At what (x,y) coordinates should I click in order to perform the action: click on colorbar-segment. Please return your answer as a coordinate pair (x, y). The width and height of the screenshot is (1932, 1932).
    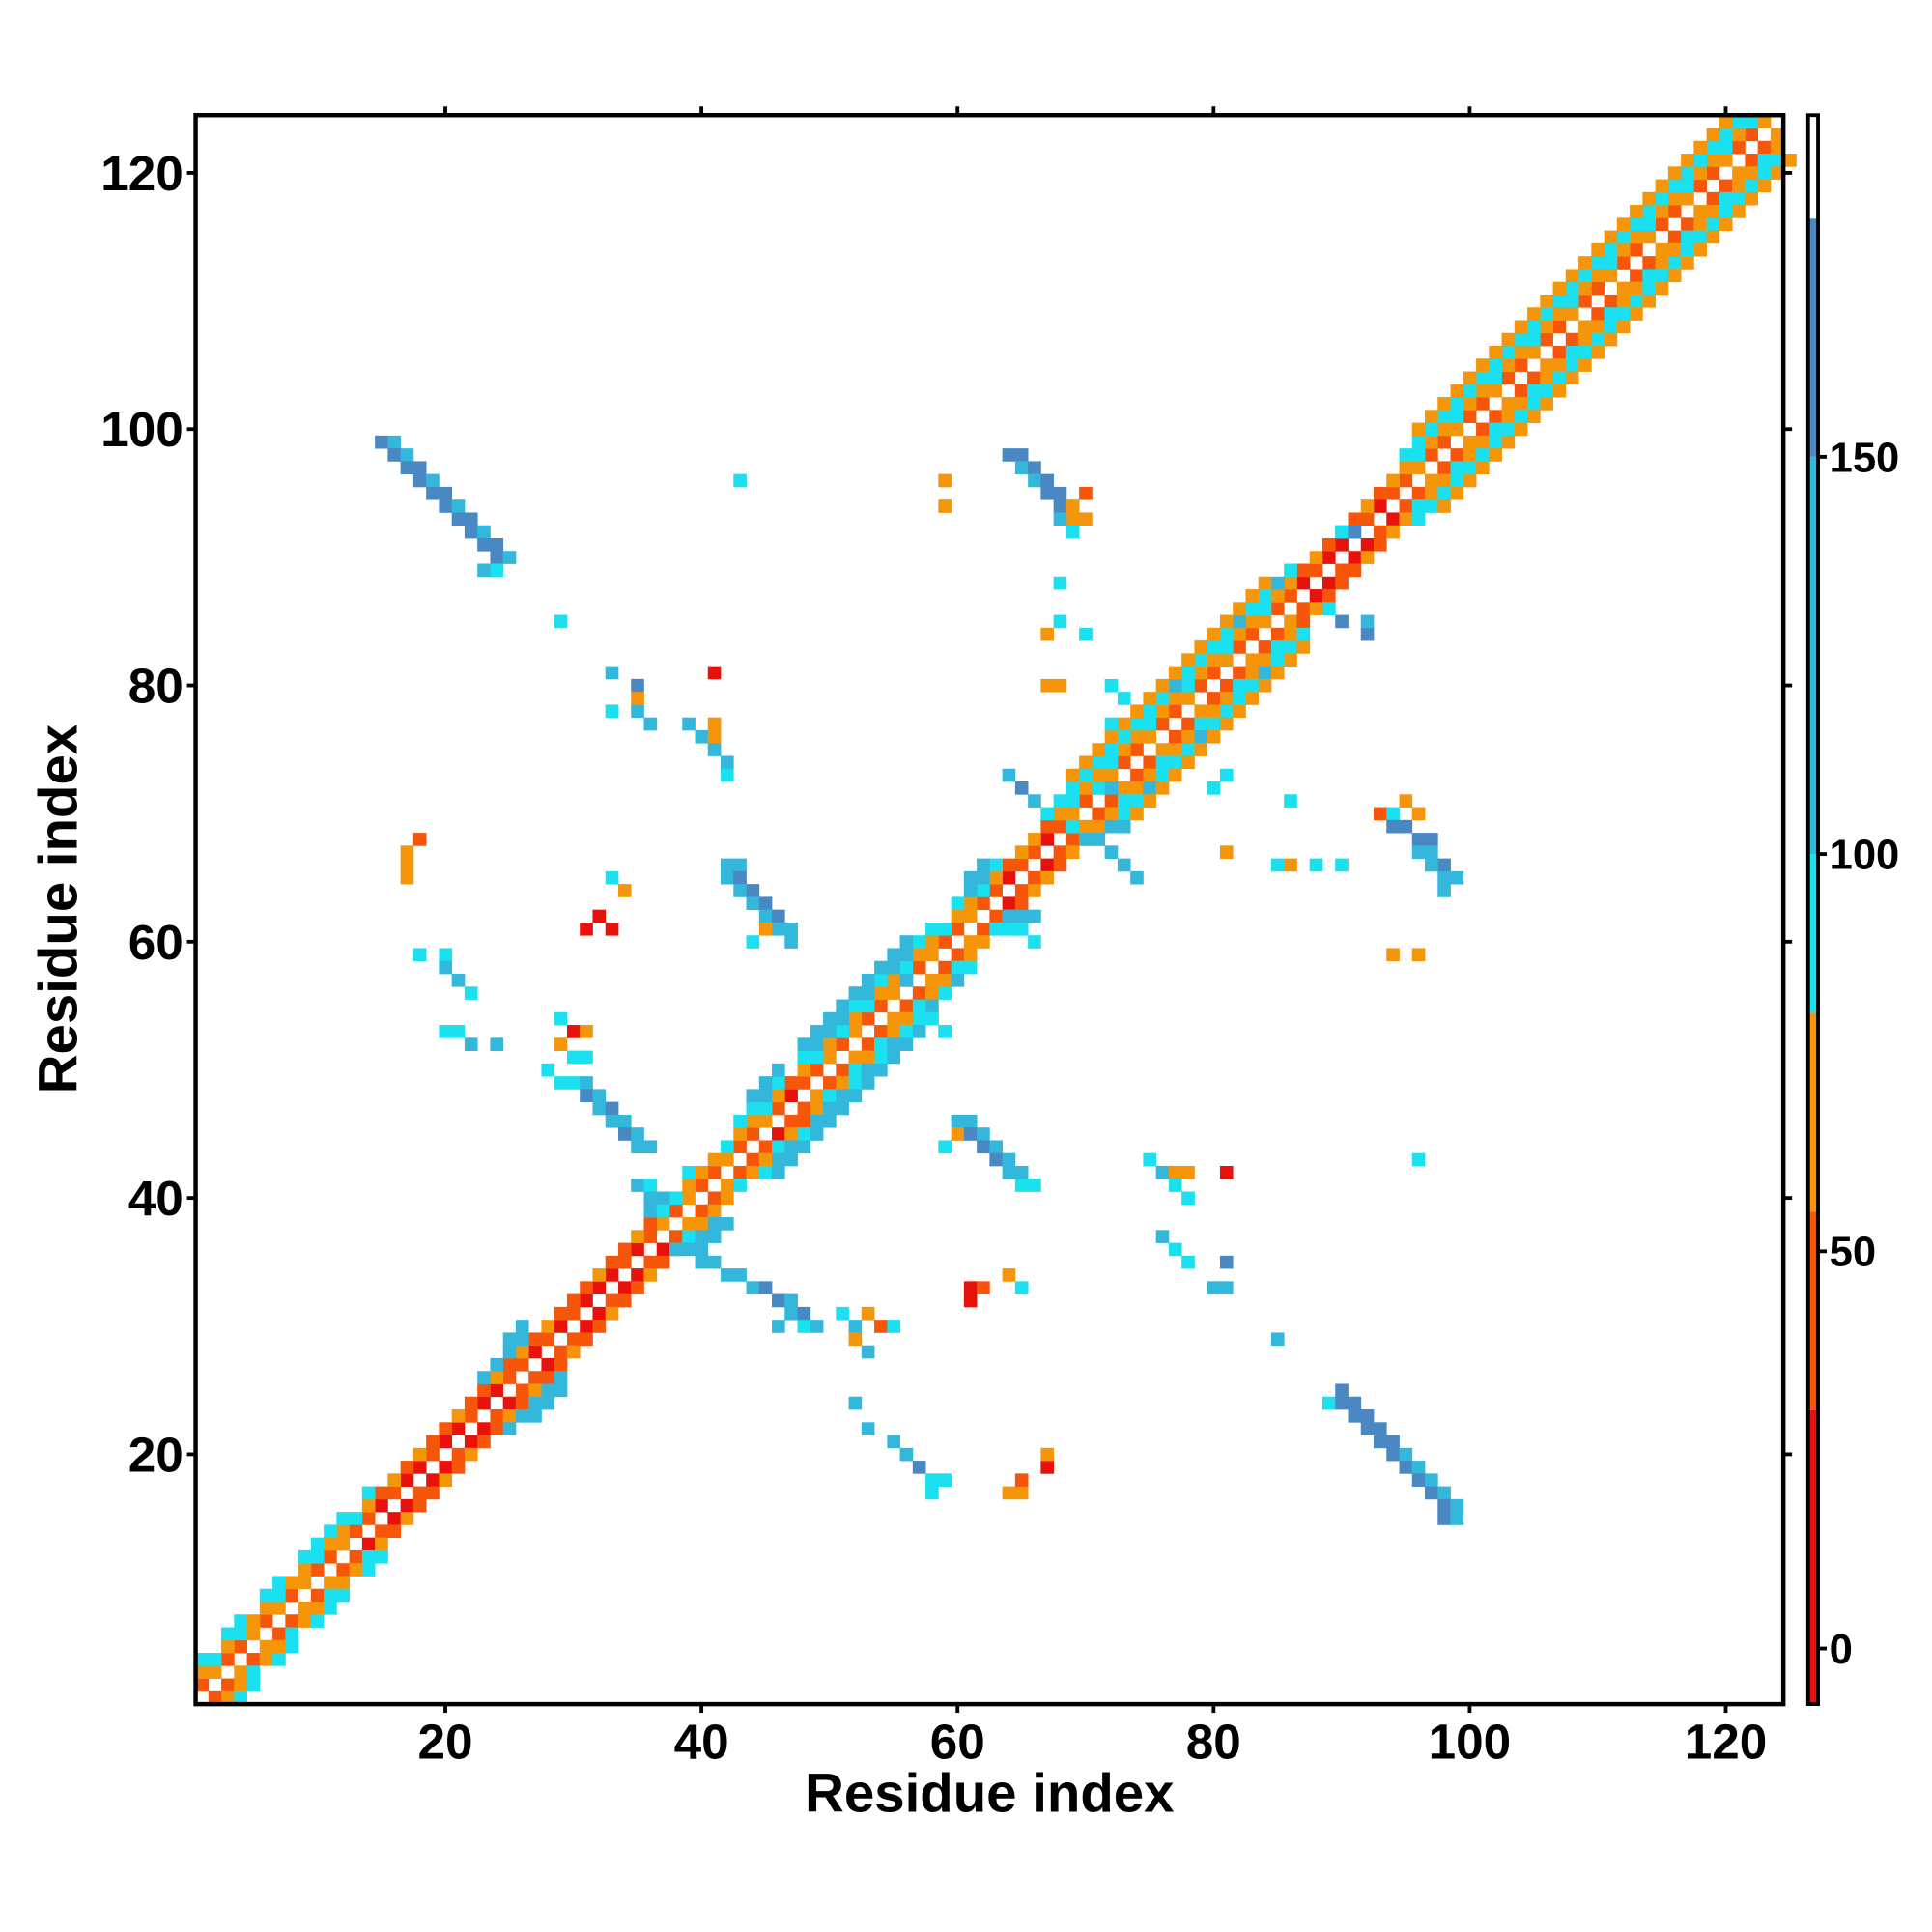
    Looking at the image, I should click on (1813, 1557).